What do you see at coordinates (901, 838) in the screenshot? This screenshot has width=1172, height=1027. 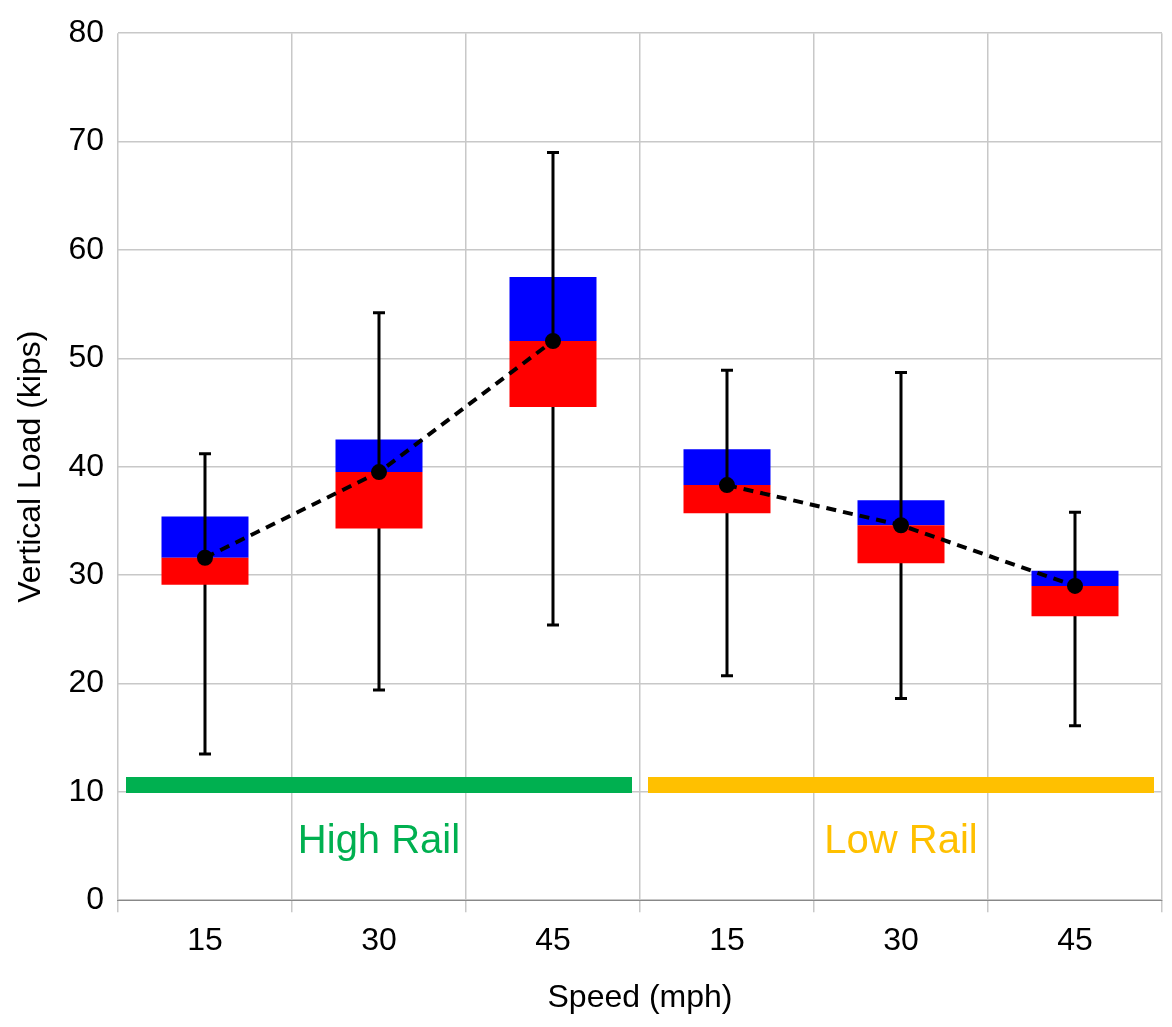 I see `annotation: Low Rail` at bounding box center [901, 838].